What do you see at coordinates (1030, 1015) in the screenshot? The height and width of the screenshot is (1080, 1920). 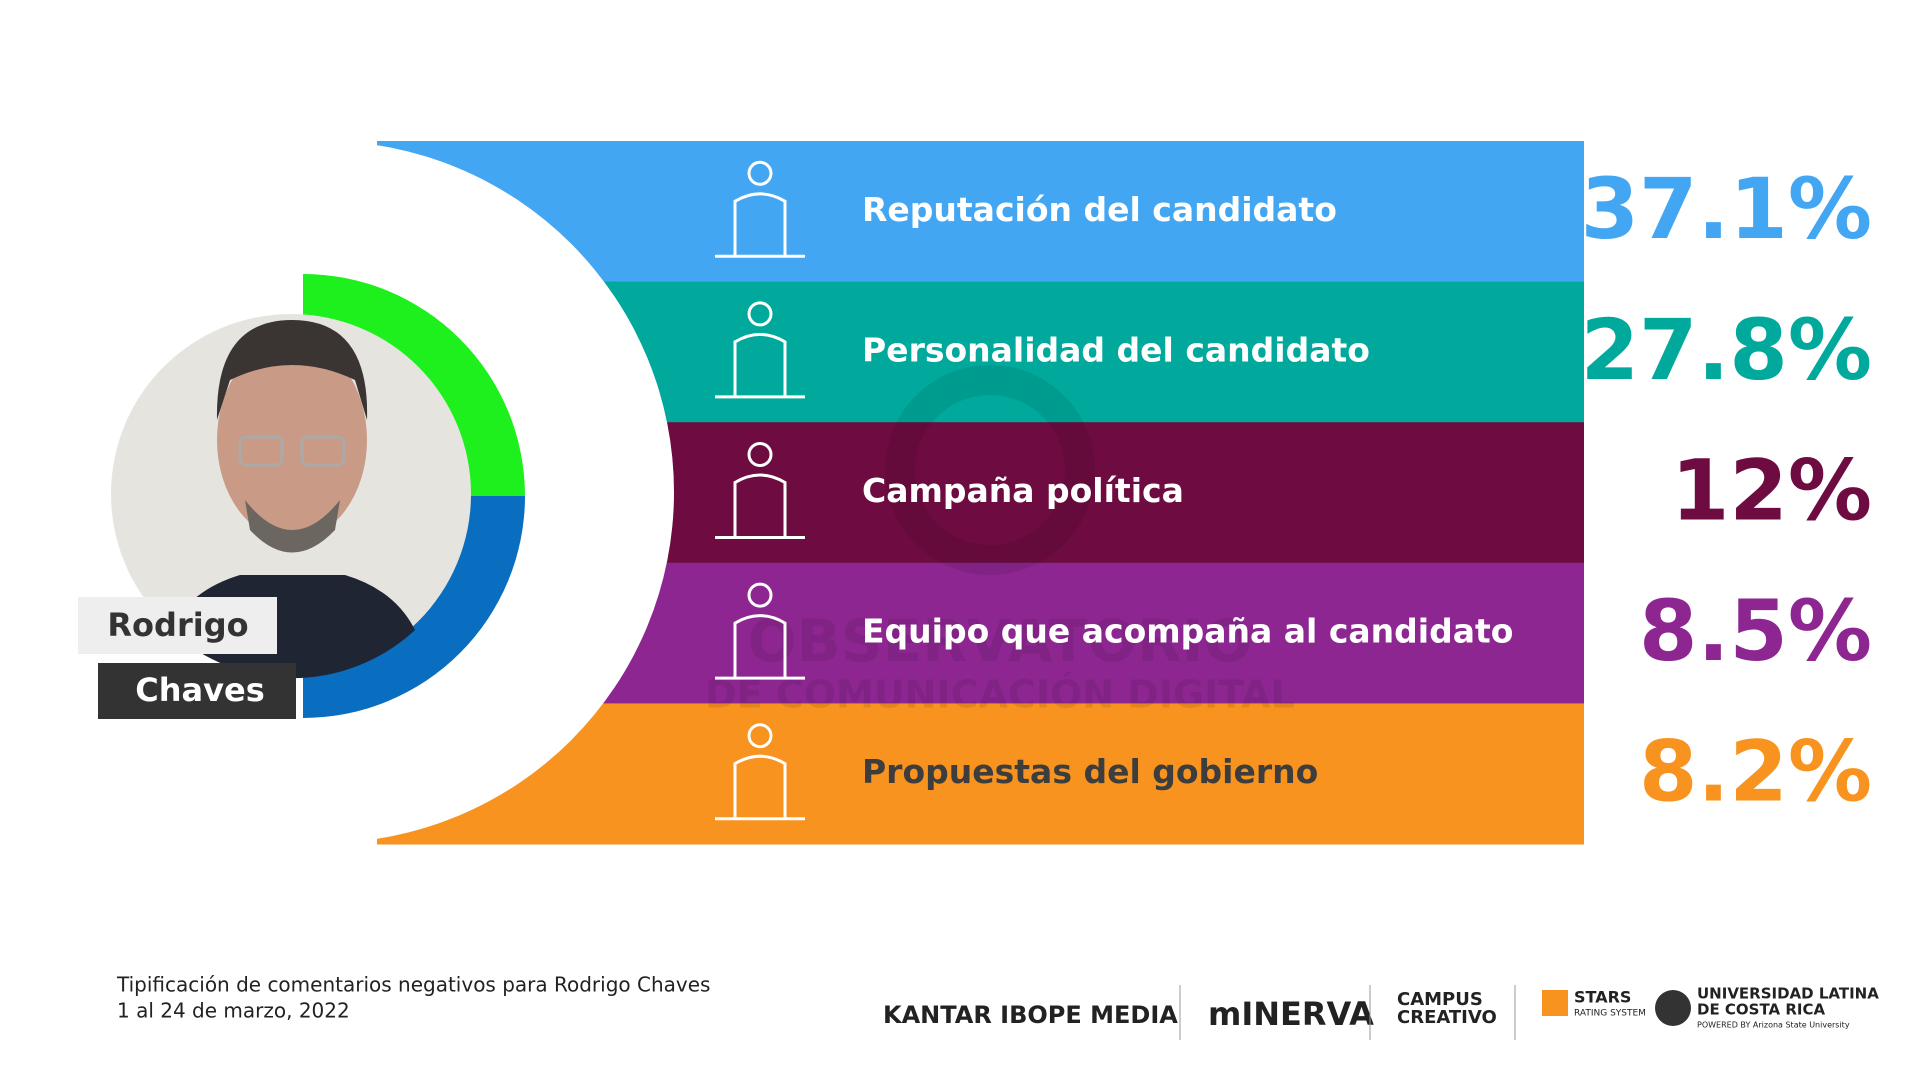 I see `logo: KANTAR IBOPE MEDIA` at bounding box center [1030, 1015].